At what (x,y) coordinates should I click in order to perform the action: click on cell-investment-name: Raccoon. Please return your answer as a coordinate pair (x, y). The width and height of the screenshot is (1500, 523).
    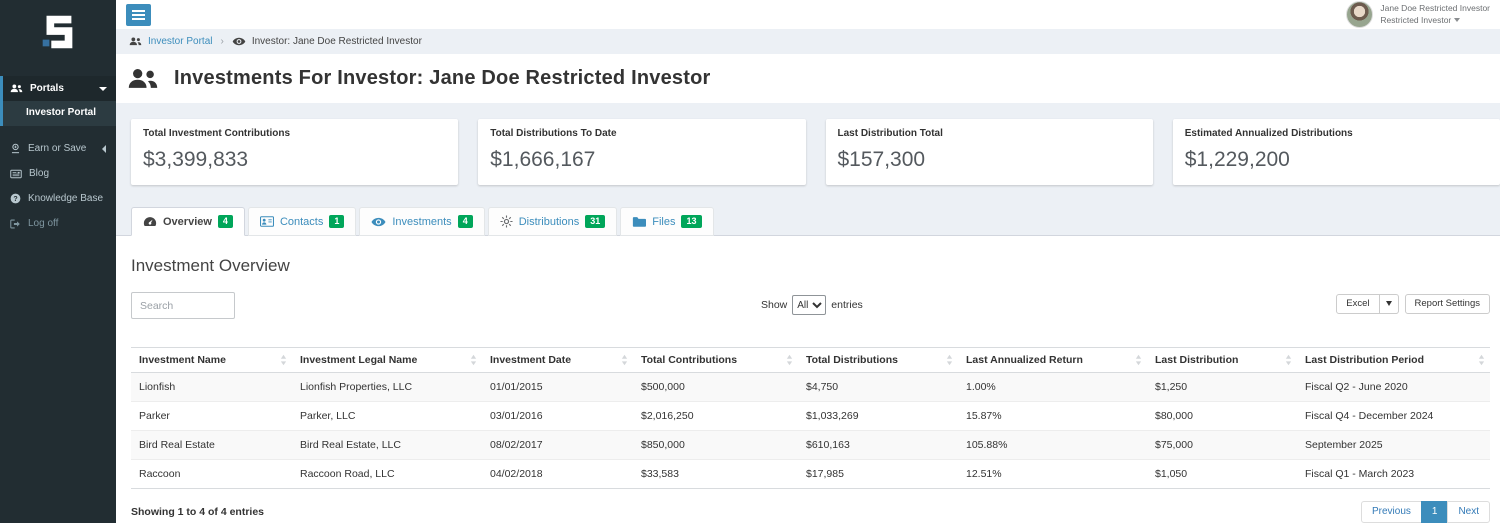
    Looking at the image, I should click on (211, 474).